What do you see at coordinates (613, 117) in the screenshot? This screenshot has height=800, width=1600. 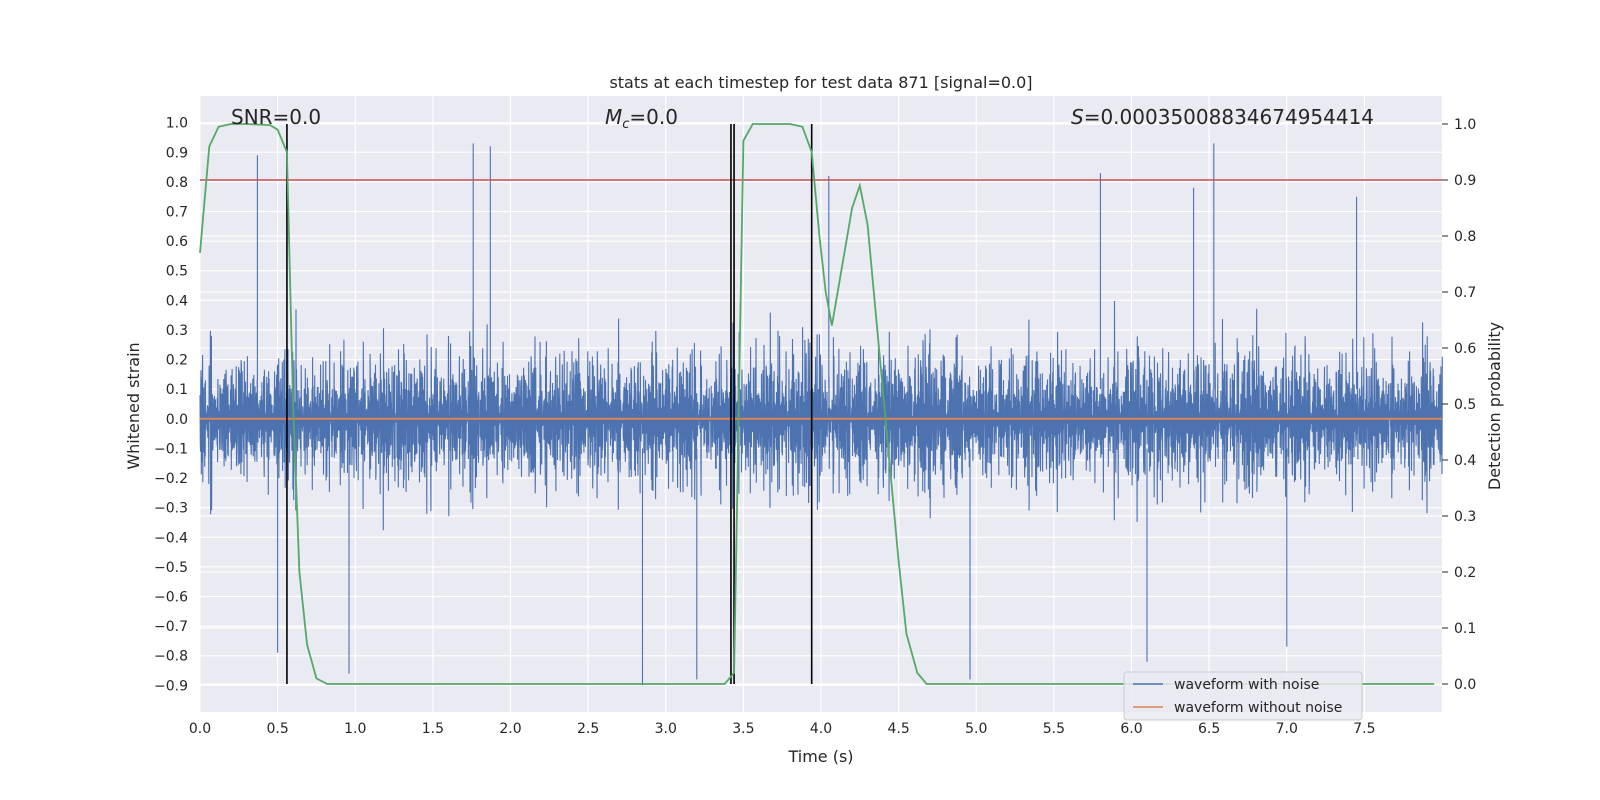 I see `mc-symbol: M` at bounding box center [613, 117].